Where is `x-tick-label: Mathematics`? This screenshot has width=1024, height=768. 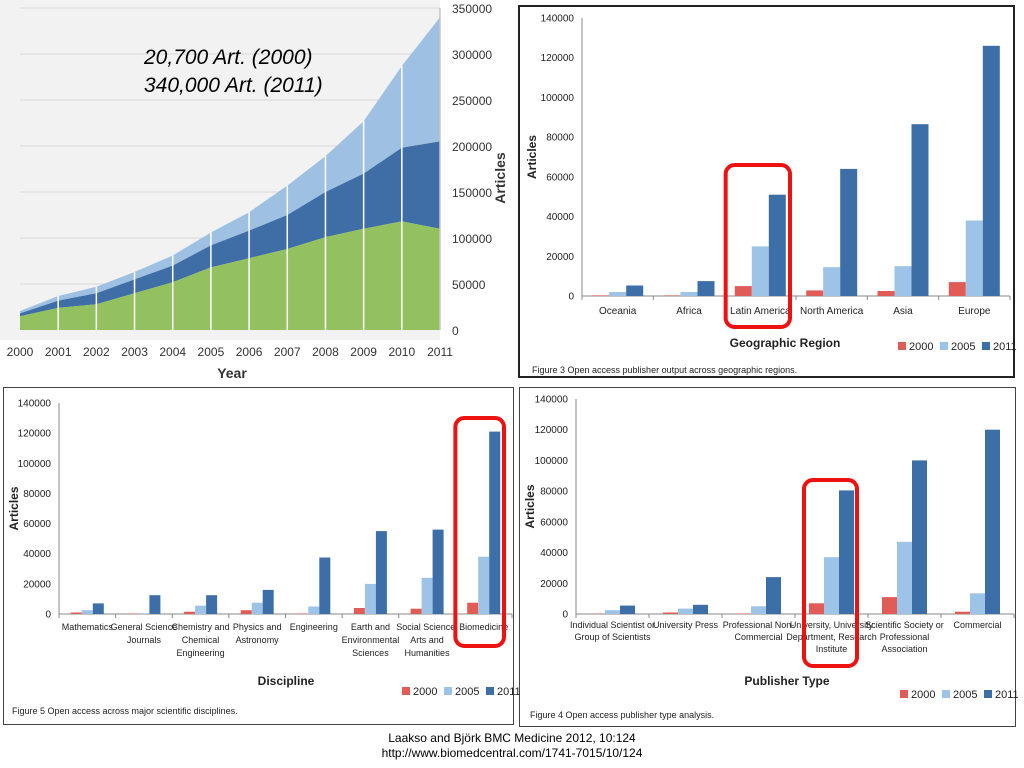 x-tick-label: Mathematics is located at coordinates (88, 627).